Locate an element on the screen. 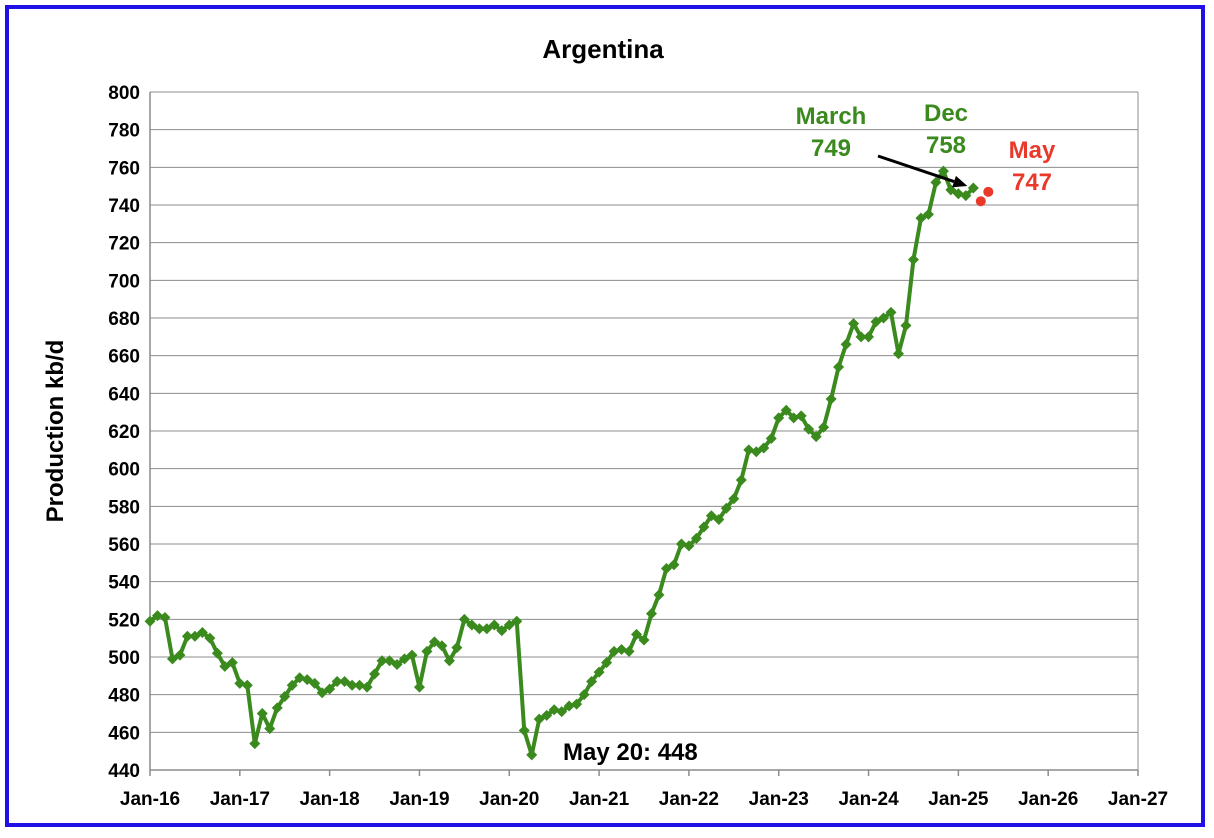  y-tick-label: 740 is located at coordinates (124, 206).